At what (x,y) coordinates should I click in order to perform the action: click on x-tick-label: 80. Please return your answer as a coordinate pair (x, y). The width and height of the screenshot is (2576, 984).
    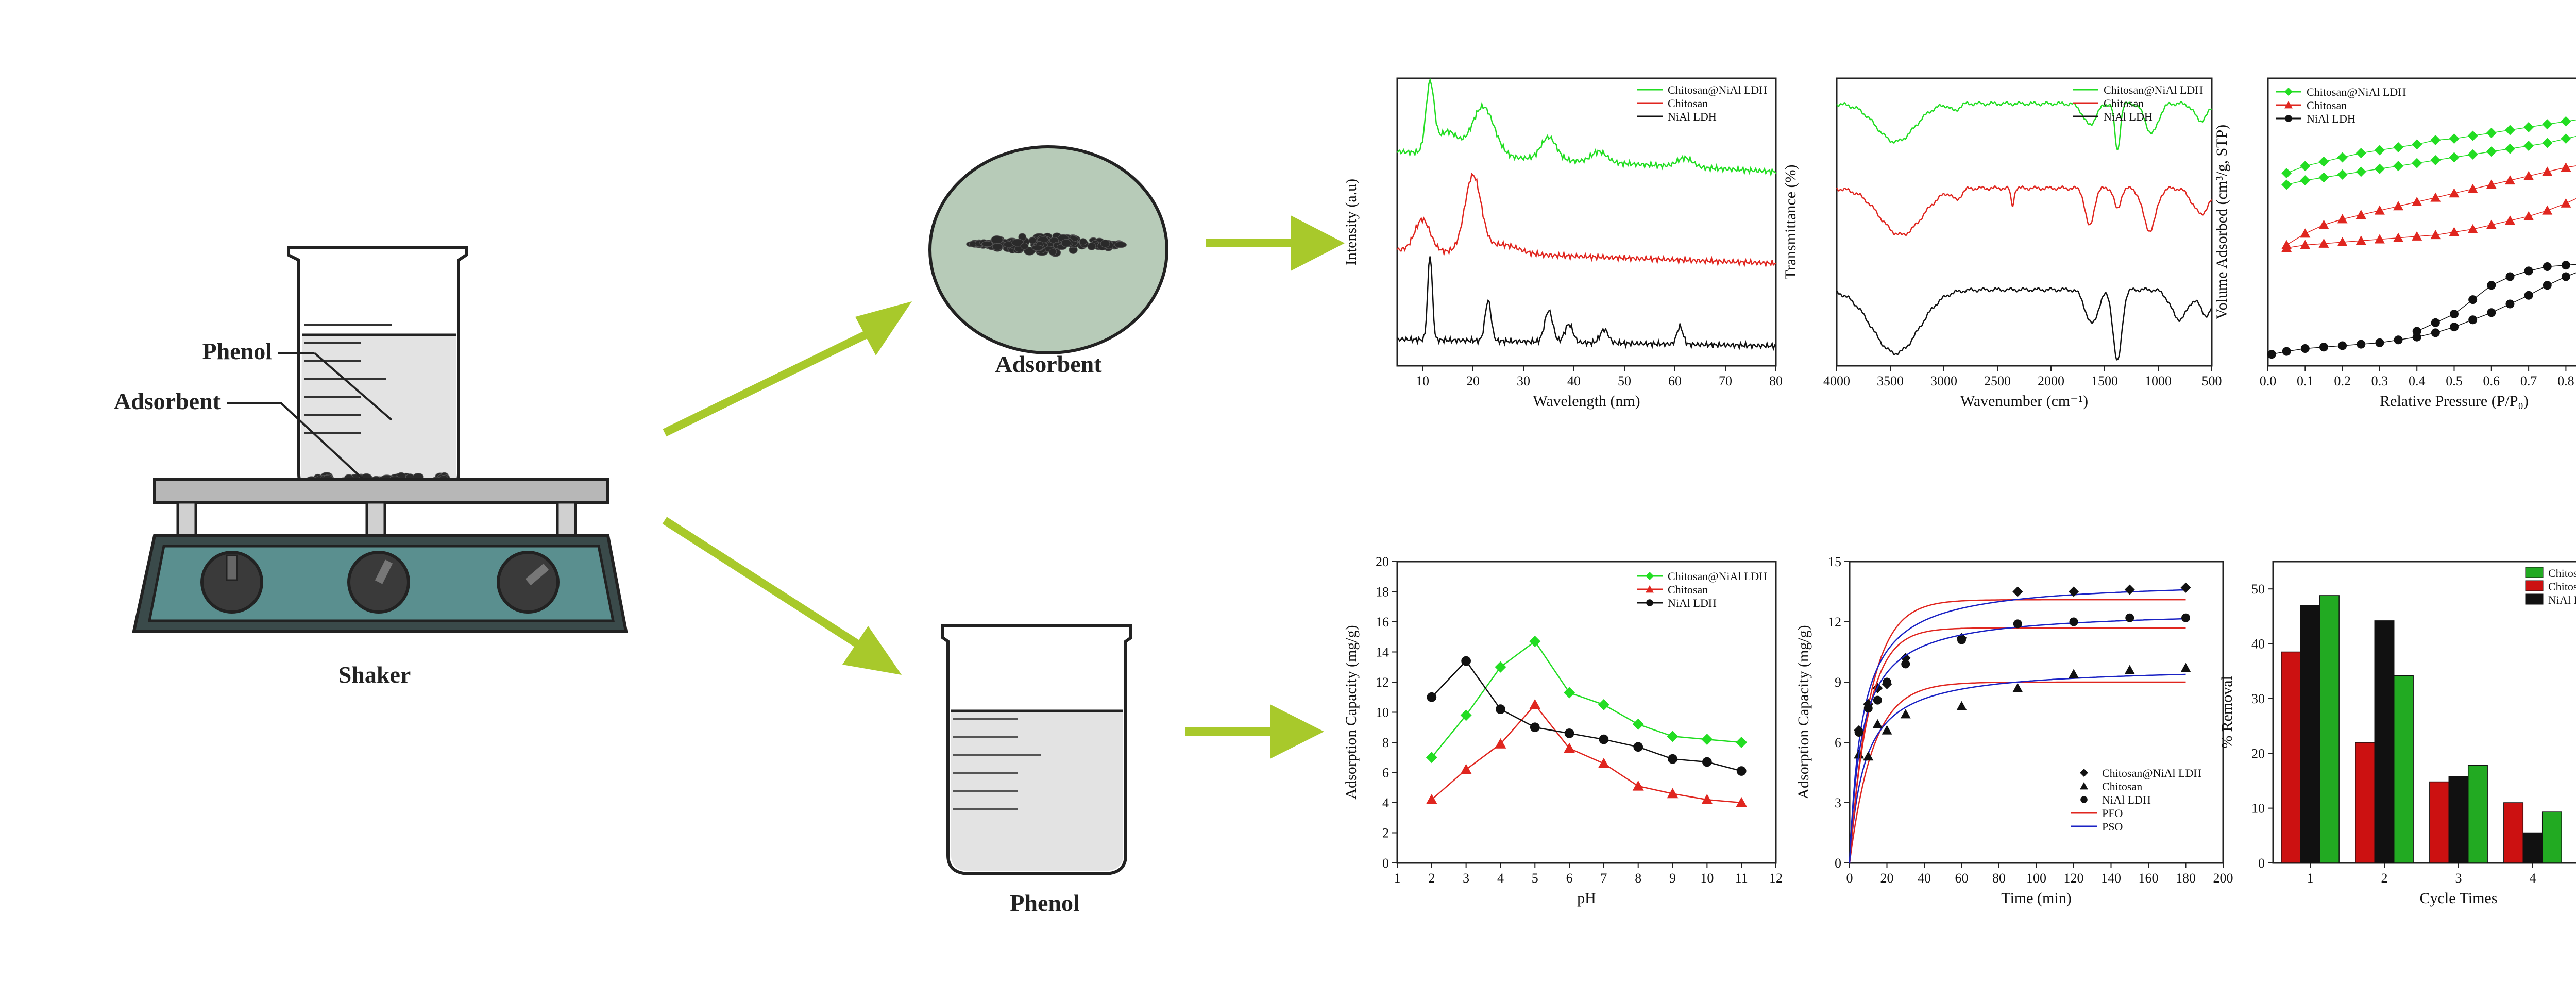
    Looking at the image, I should click on (1999, 879).